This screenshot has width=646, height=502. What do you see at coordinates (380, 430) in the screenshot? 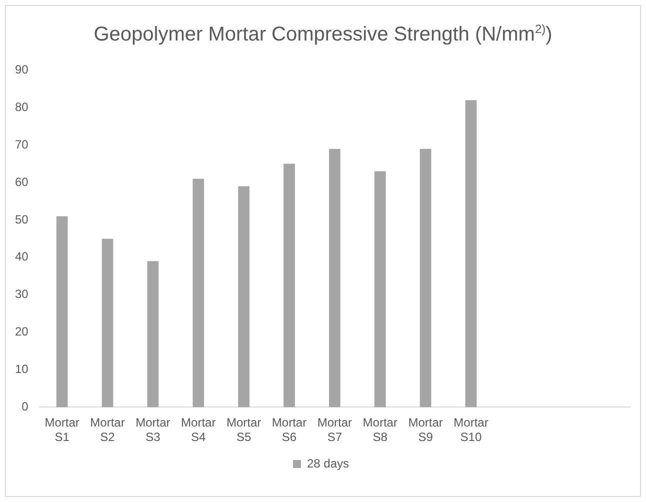
I see `x-tick-label: Mortar S8` at bounding box center [380, 430].